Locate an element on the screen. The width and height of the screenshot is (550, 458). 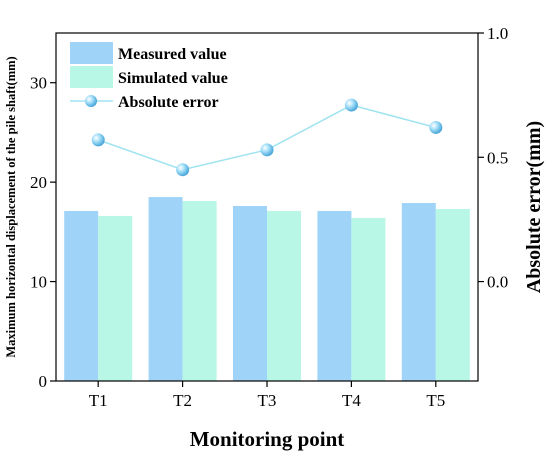
bar-measured-T4 is located at coordinates (334, 295).